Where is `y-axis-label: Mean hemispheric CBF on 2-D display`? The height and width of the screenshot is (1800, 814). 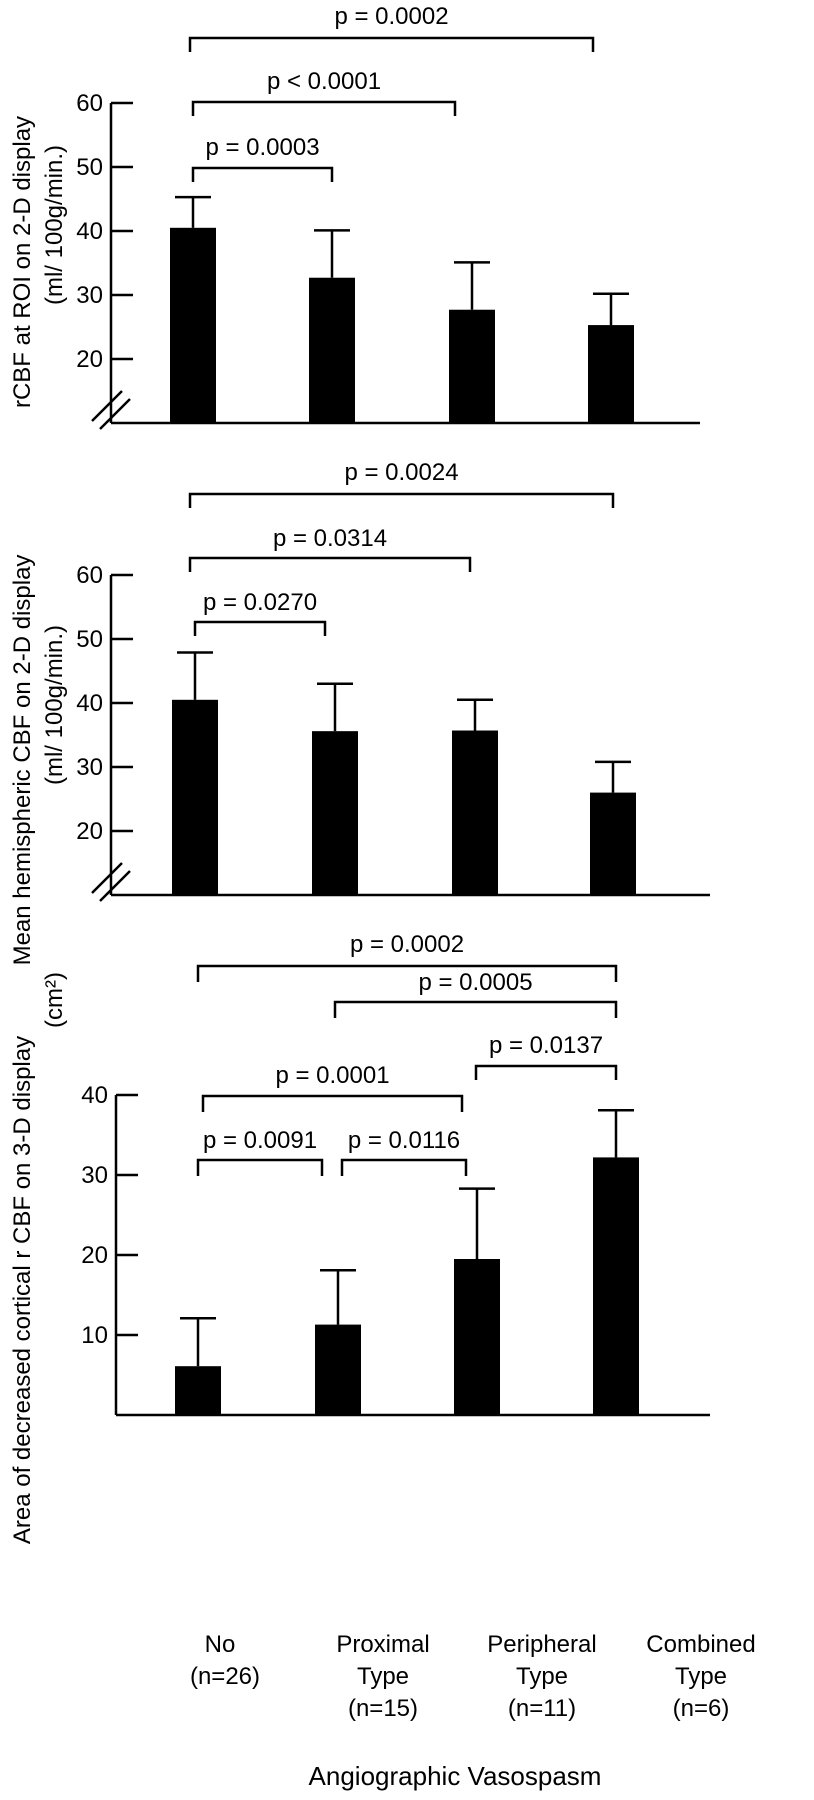 y-axis-label: Mean hemispheric CBF on 2-D display is located at coordinates (22, 760).